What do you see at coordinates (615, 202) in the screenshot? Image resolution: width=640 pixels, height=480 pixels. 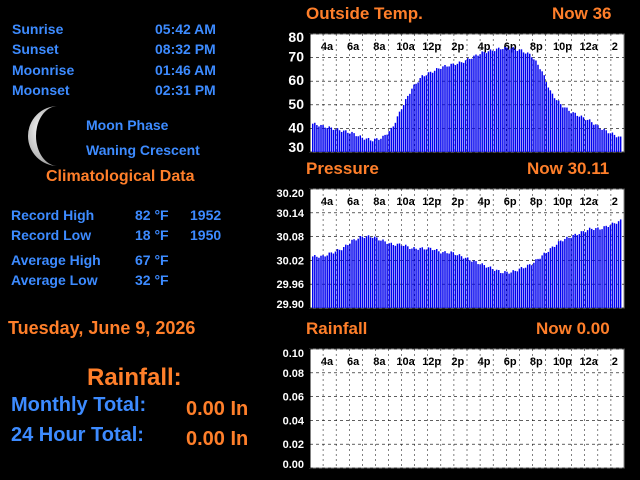 I see `pressure-x-tick-label: 2` at bounding box center [615, 202].